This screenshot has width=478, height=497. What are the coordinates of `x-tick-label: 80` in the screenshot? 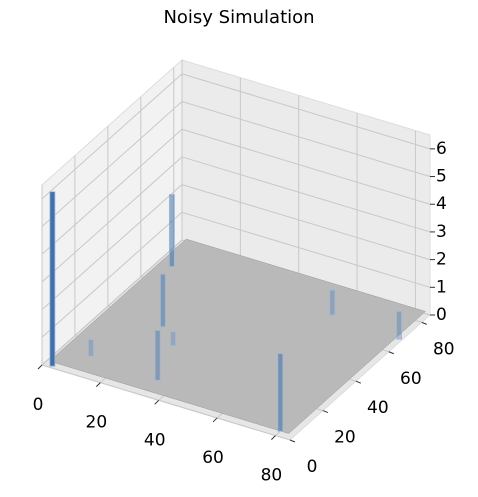 It's located at (272, 476).